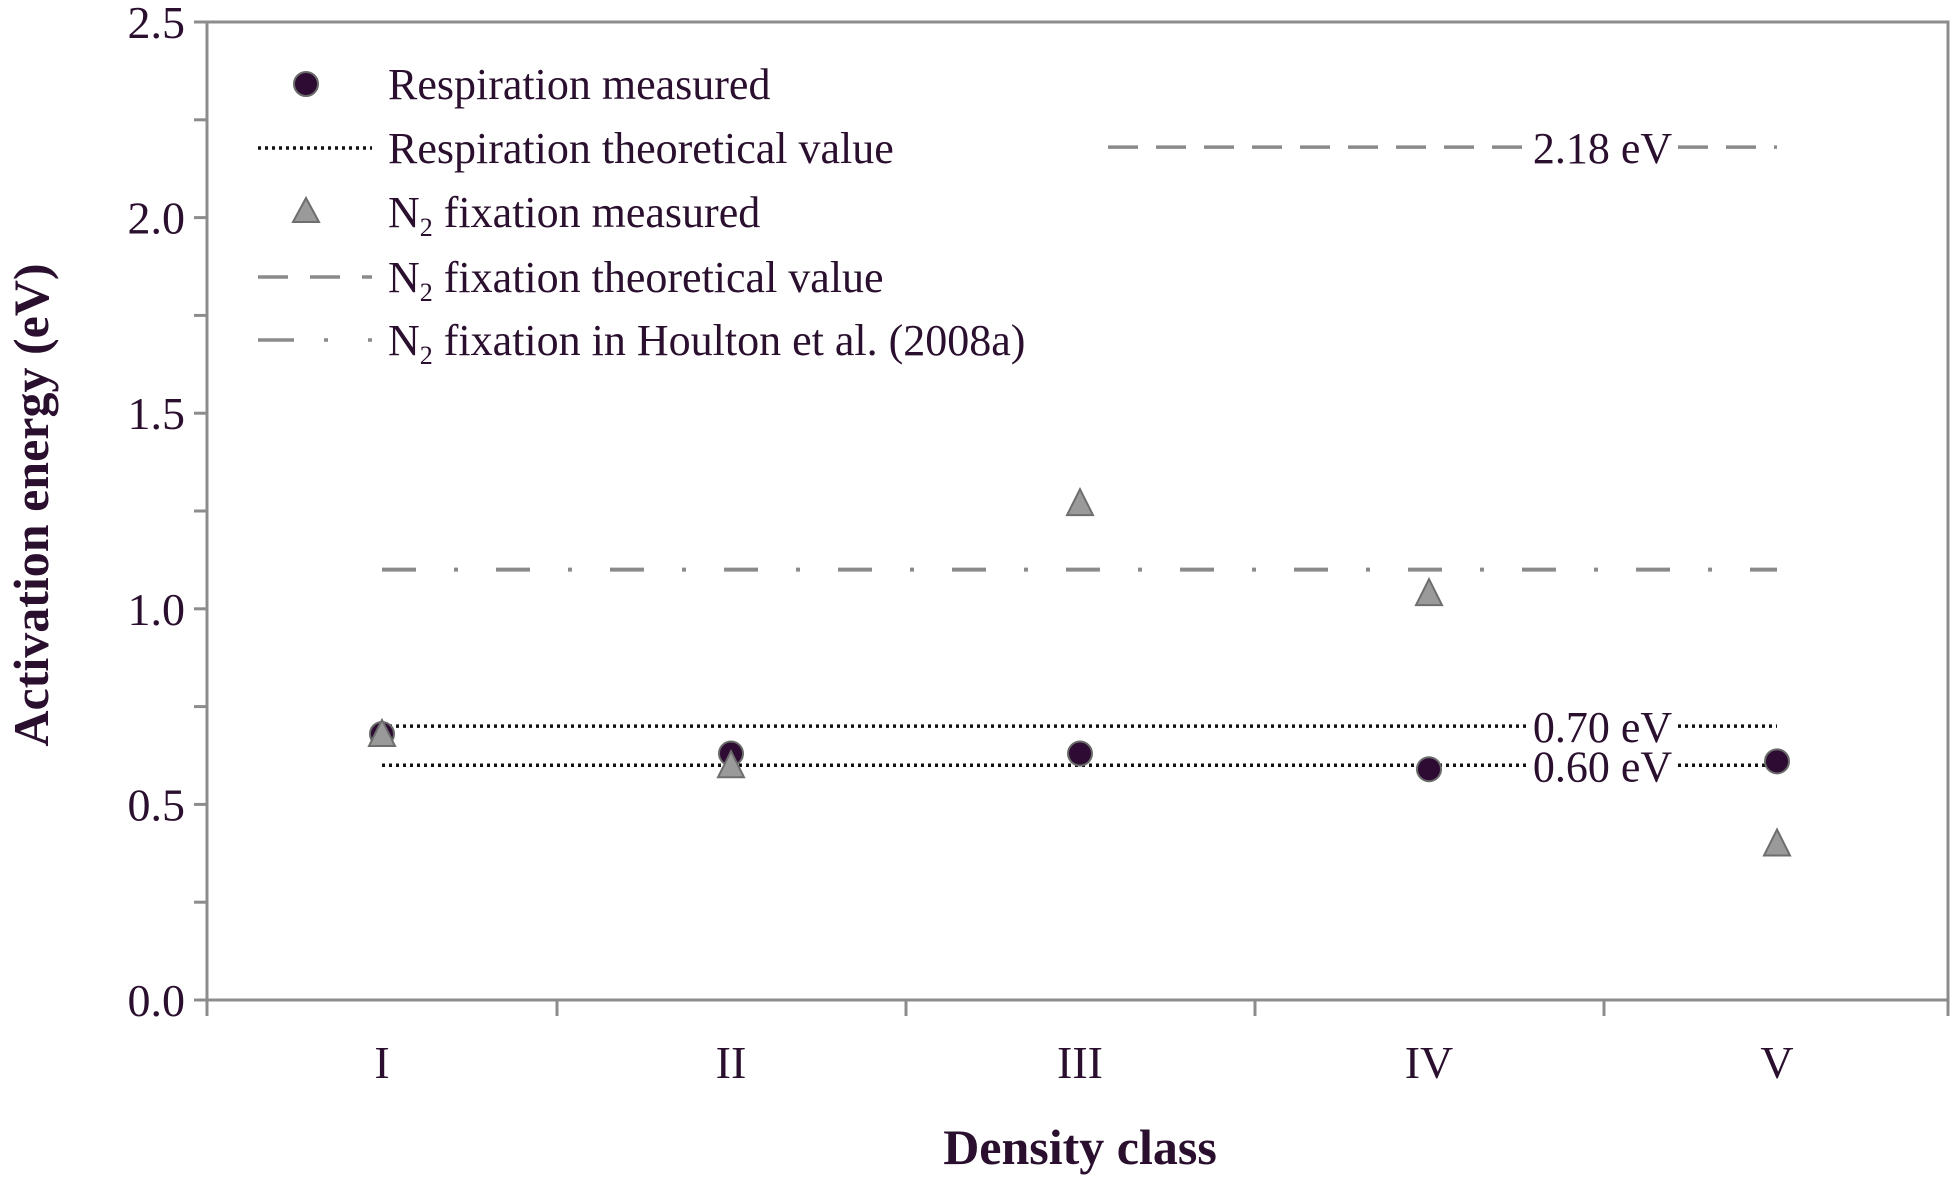 The image size is (1951, 1179). What do you see at coordinates (1603, 766) in the screenshot?
I see `reference-line-label: 0.60 eV` at bounding box center [1603, 766].